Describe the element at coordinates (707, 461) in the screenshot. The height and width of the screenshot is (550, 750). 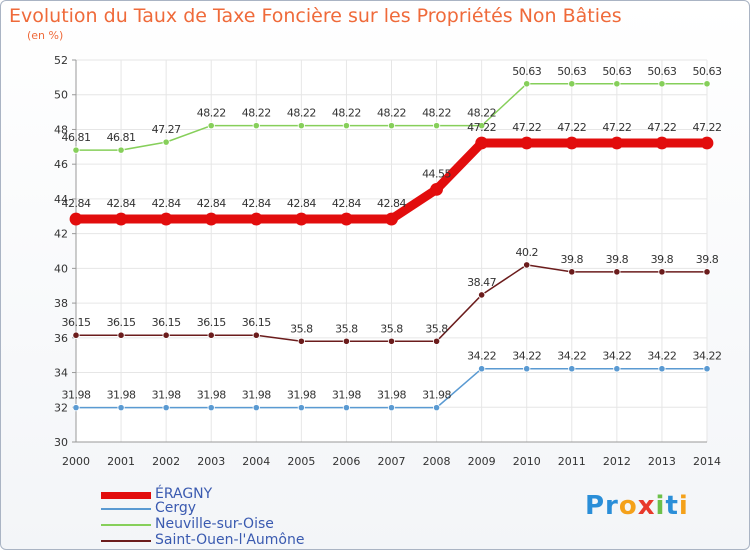
I see `x-tick-label: 2014` at that location.